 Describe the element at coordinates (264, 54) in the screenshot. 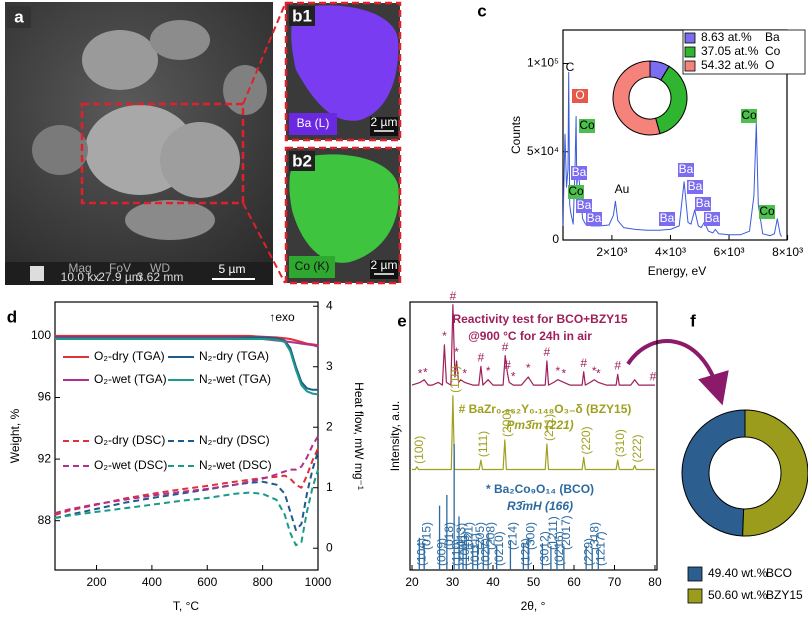

I see `zoom-line` at that location.